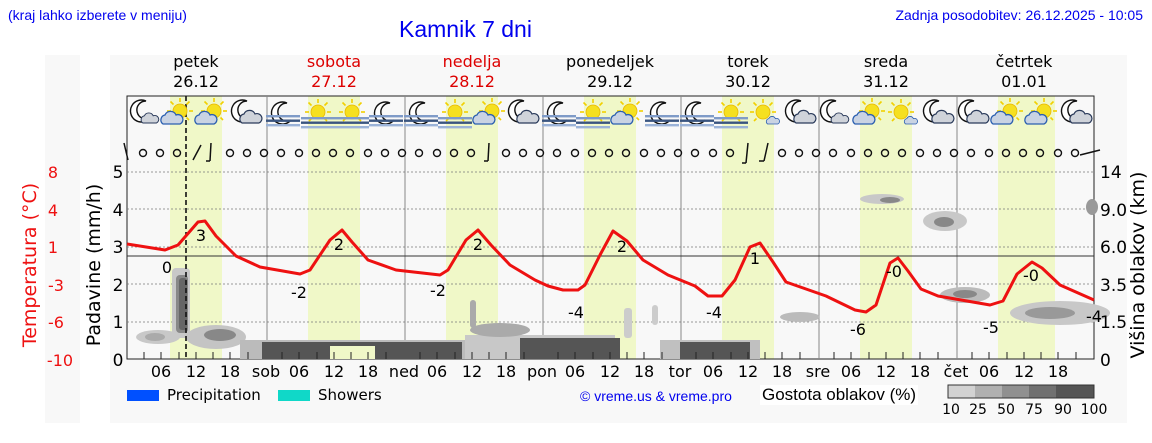  Describe the element at coordinates (978, 410) in the screenshot. I see `svg-text: 25` at that location.